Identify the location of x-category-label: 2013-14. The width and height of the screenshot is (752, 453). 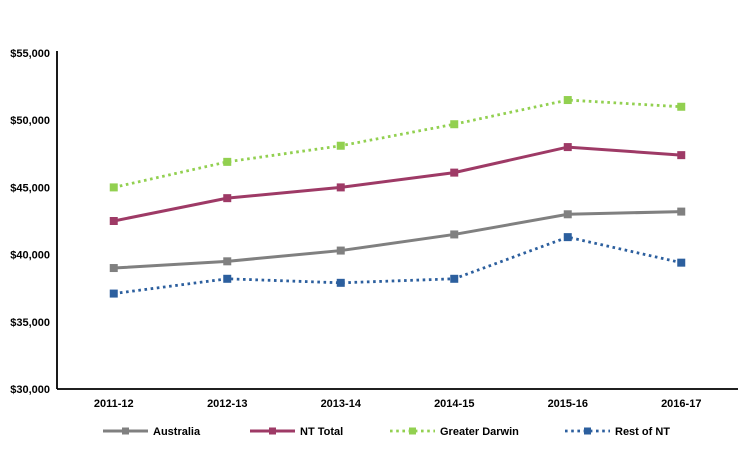
(341, 404).